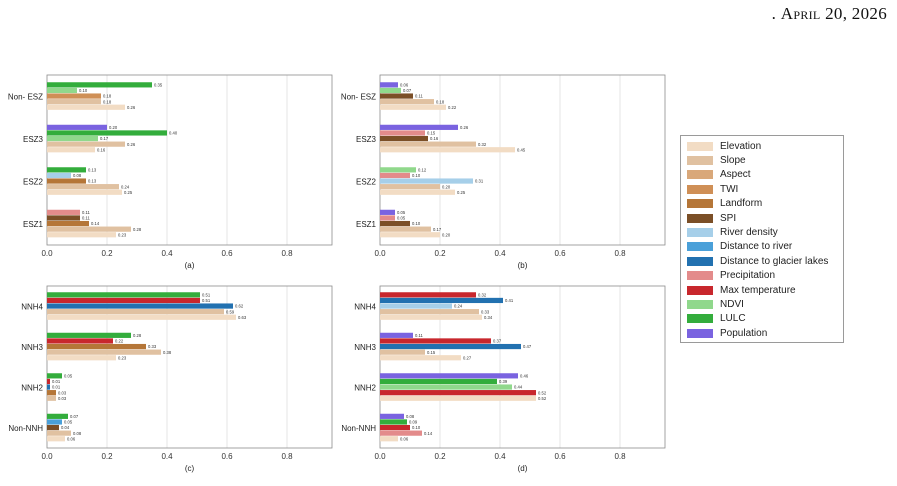  Describe the element at coordinates (366, 181) in the screenshot. I see `category-label: ESZ2` at that location.